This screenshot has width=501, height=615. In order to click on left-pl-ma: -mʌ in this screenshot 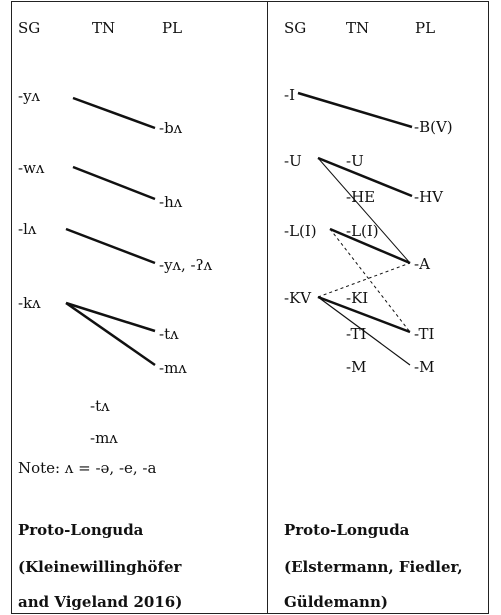, I will do `click(173, 368)`.